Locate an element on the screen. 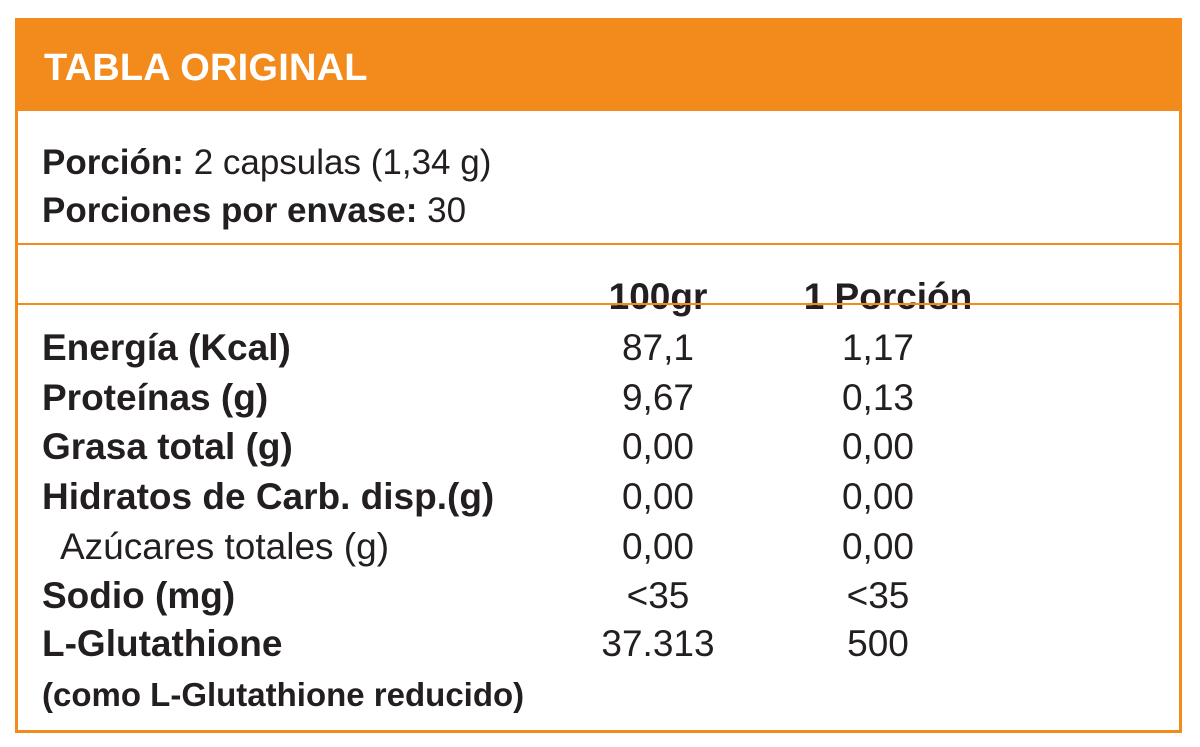 This screenshot has height=747, width=1200. table-row: Proteínas (g) 9,67 0,13 is located at coordinates (598, 402).